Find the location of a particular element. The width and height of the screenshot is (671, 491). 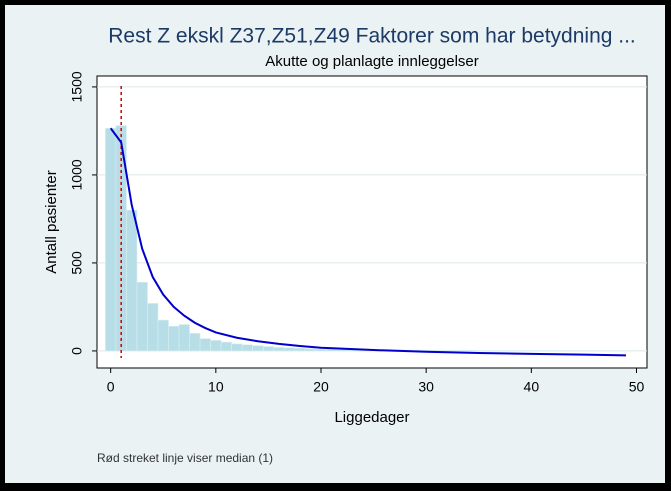

chart-subtitle: Akutte og planlagte innleggelser is located at coordinates (372, 61).